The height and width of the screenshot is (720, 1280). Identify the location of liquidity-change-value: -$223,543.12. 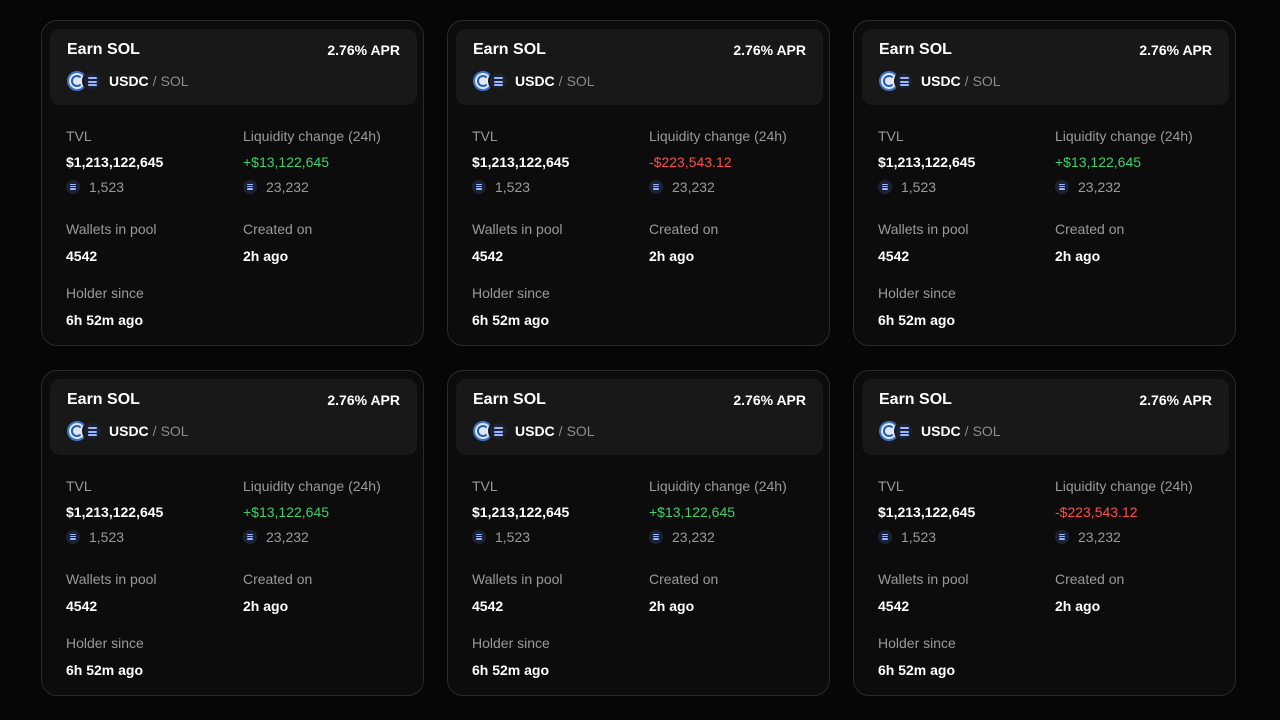
(690, 162).